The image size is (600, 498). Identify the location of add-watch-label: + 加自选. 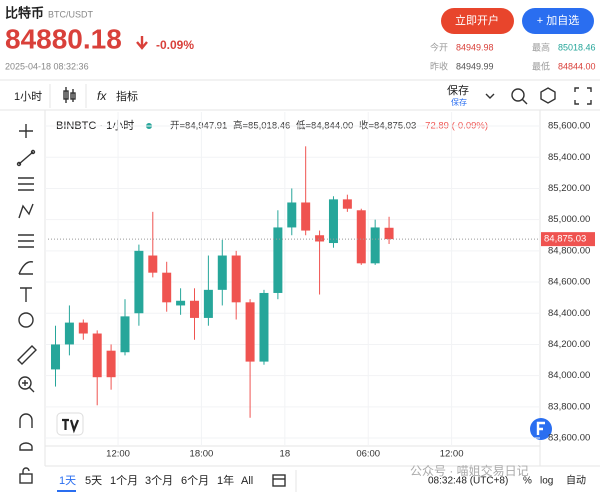
(558, 20).